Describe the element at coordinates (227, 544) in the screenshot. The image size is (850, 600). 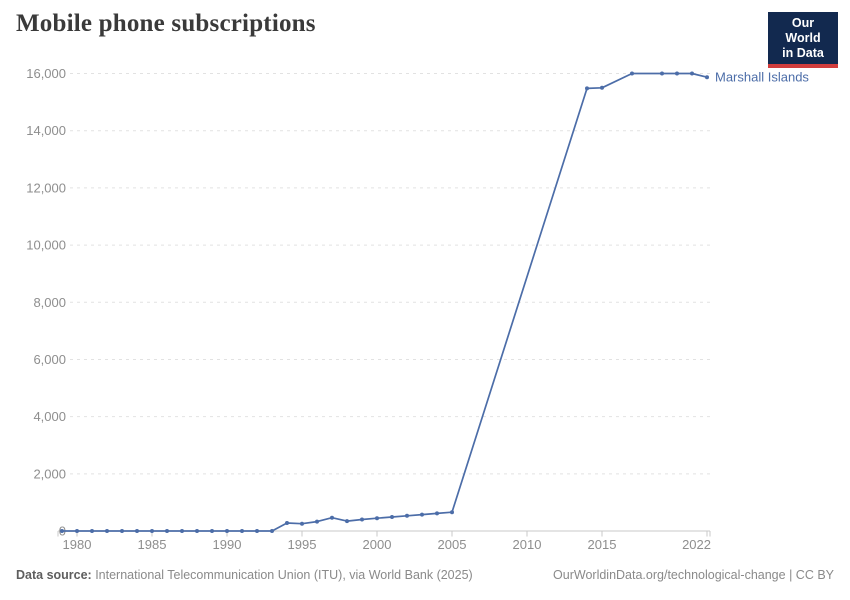
I see `x-axis-label: 1990` at that location.